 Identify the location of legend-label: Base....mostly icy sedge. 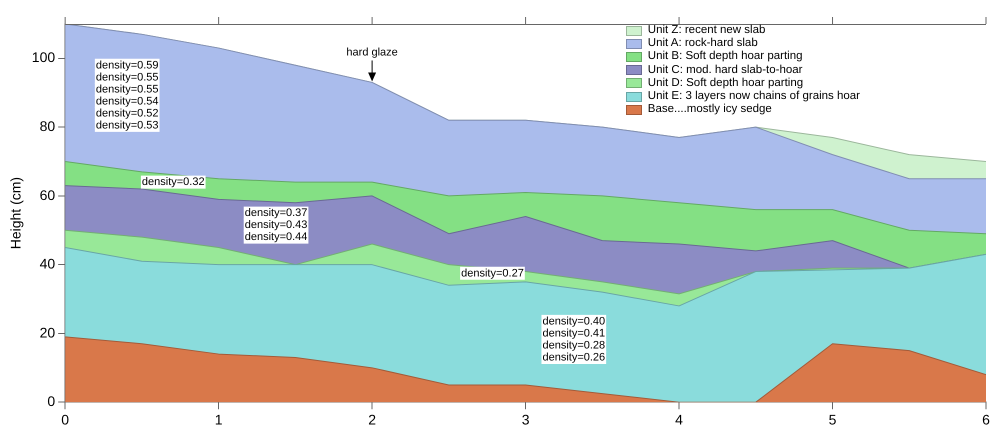
(710, 109).